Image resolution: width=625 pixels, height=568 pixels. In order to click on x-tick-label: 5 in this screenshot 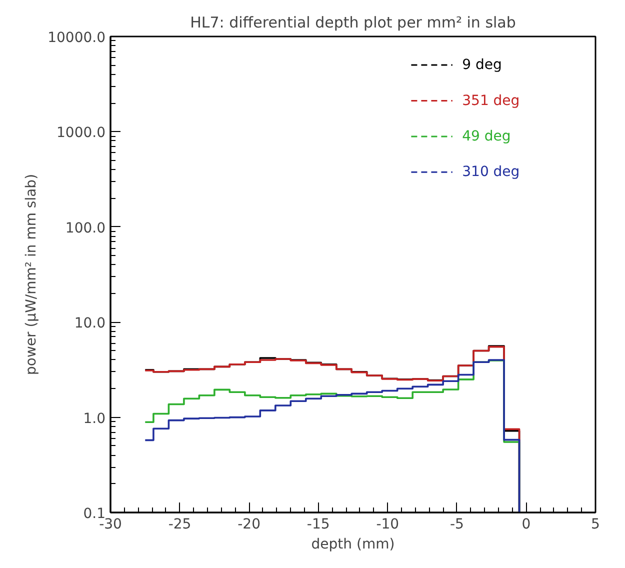, I will do `click(595, 524)`.